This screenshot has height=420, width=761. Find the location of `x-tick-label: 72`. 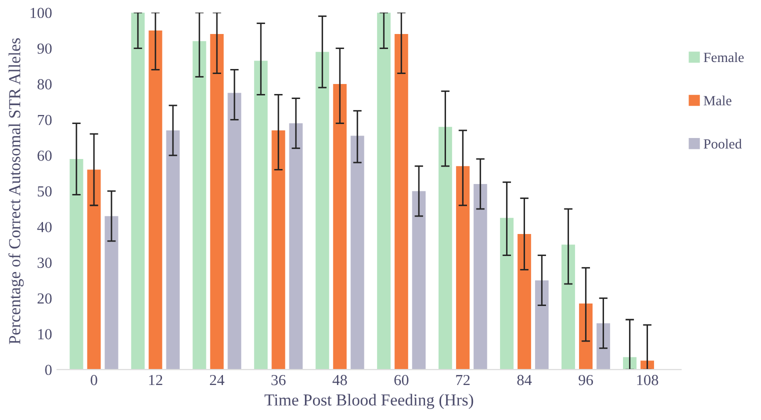

x-tick-label: 72 is located at coordinates (463, 380).